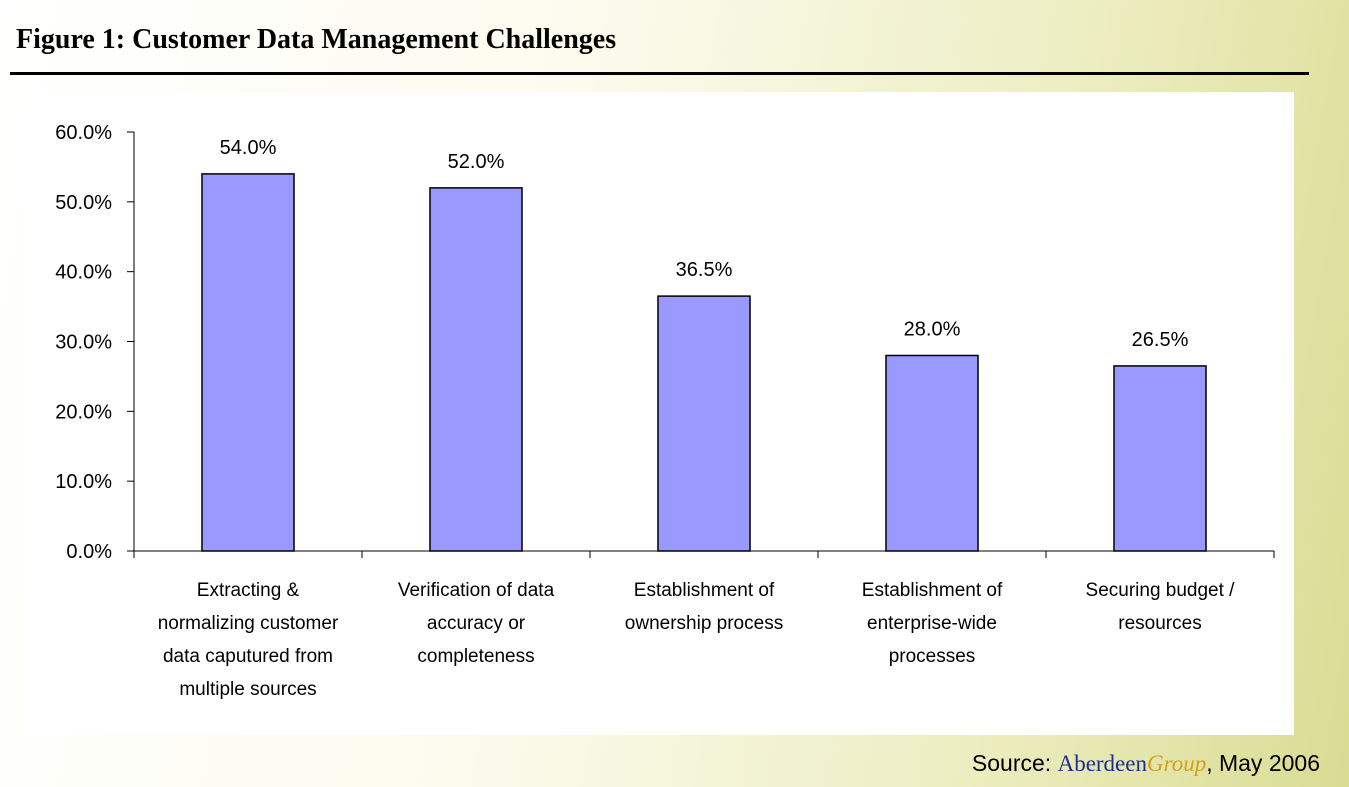 Image resolution: width=1349 pixels, height=787 pixels. Describe the element at coordinates (704, 270) in the screenshot. I see `data-label: 36.5%` at that location.